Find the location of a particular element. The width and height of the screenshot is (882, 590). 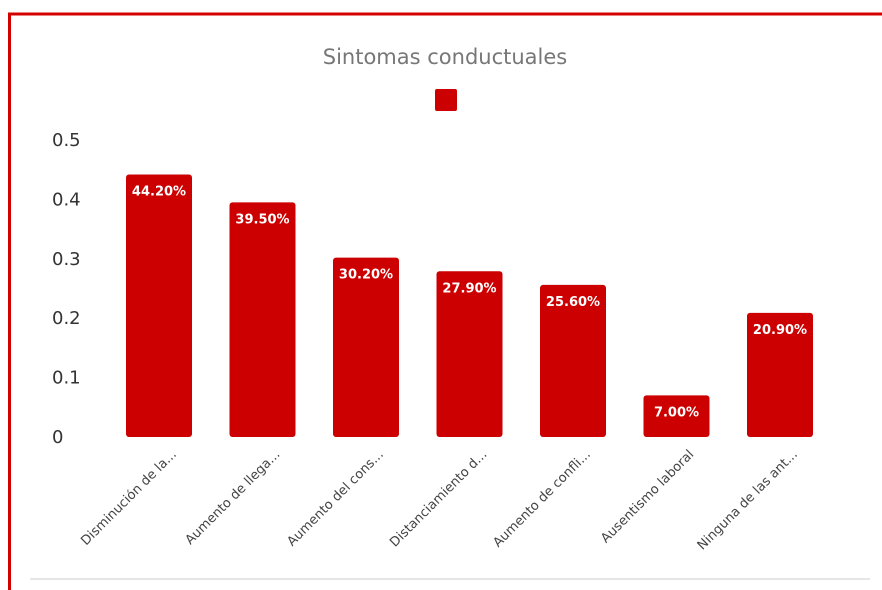

y-tick-label: 0.3 is located at coordinates (66, 259).